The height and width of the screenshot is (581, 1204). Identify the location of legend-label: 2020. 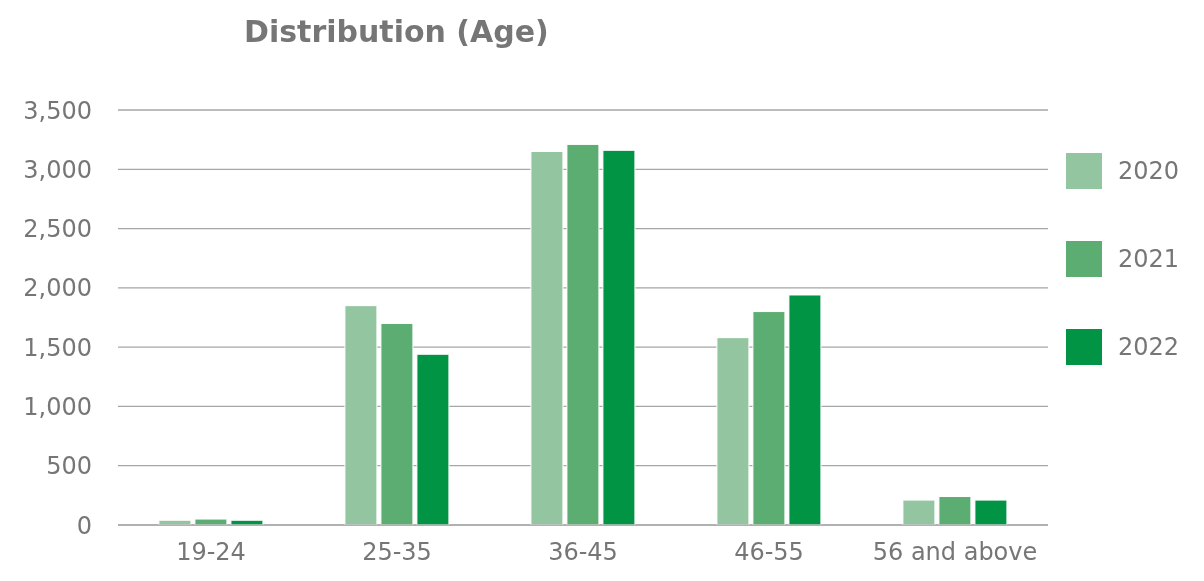
(1149, 171).